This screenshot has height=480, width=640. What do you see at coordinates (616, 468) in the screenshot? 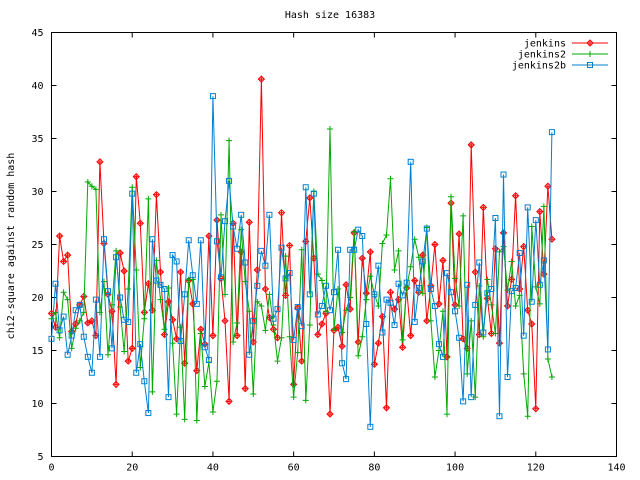
I see `x-tick-label: 140` at bounding box center [616, 468].